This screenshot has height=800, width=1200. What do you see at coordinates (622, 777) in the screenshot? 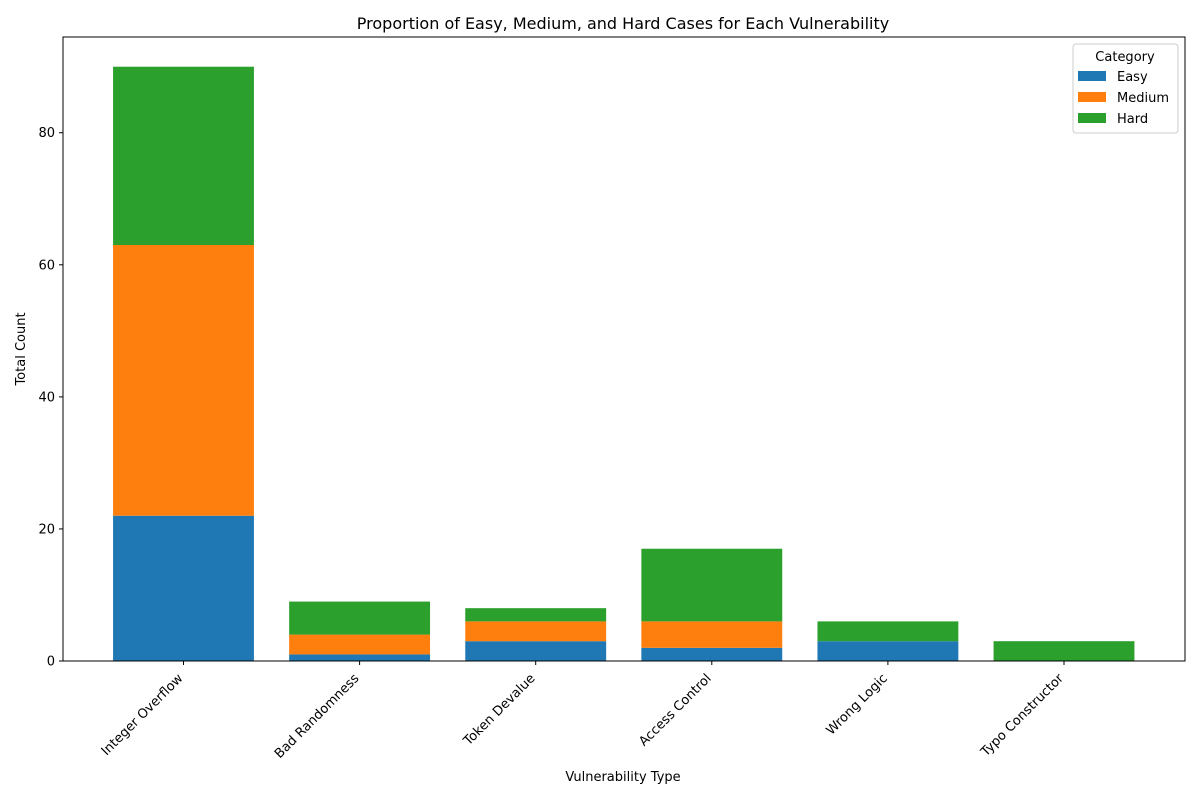
I see `x-axis-label: Vulnerability Type` at bounding box center [622, 777].